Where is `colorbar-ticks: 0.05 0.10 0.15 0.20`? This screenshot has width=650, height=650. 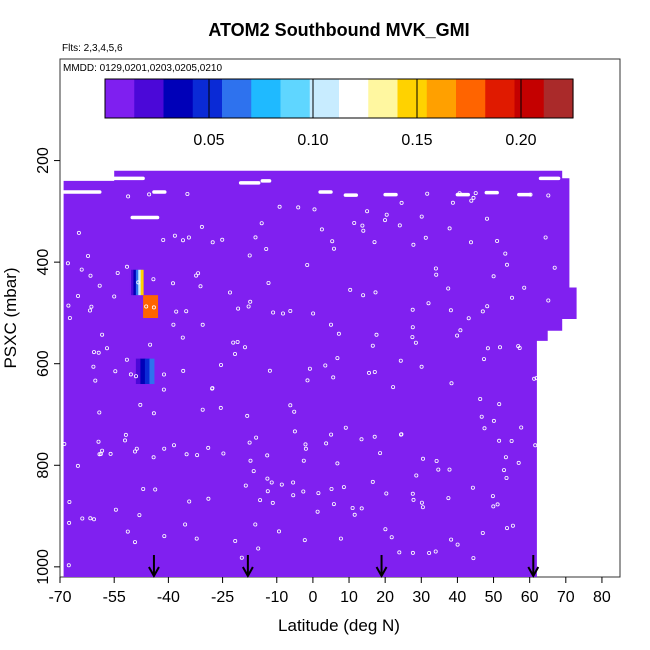 colorbar-ticks: 0.05 0.10 0.15 0.20 is located at coordinates (365, 114).